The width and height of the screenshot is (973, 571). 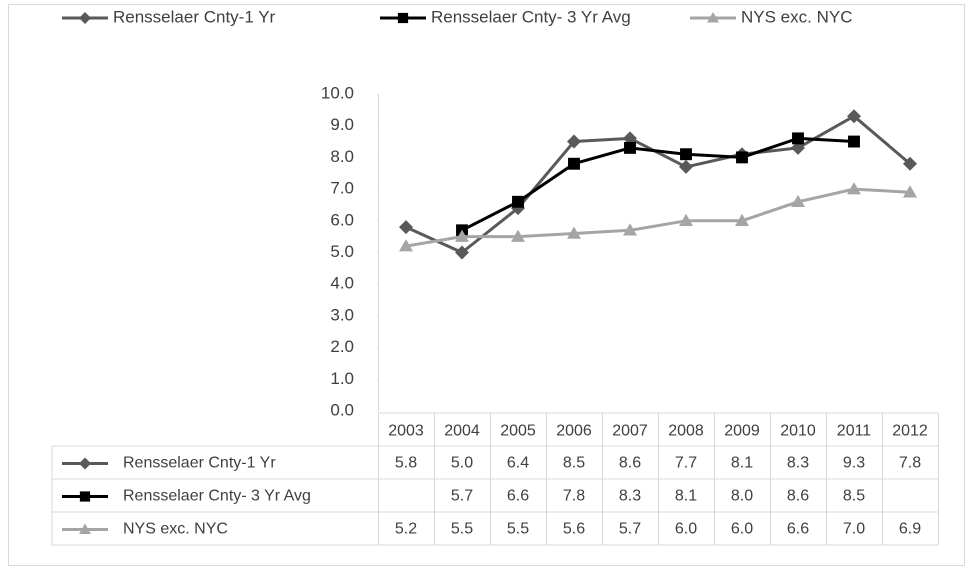 I want to click on x-tick-label: 2011, so click(x=854, y=431).